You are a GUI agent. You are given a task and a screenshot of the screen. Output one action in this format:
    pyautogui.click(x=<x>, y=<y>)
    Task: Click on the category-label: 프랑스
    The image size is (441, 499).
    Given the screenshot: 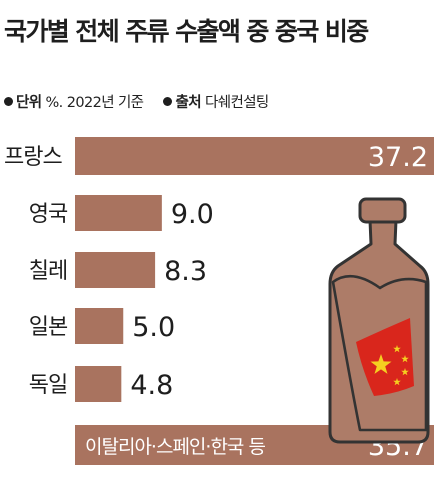 What is the action you would take?
    pyautogui.click(x=33, y=157)
    